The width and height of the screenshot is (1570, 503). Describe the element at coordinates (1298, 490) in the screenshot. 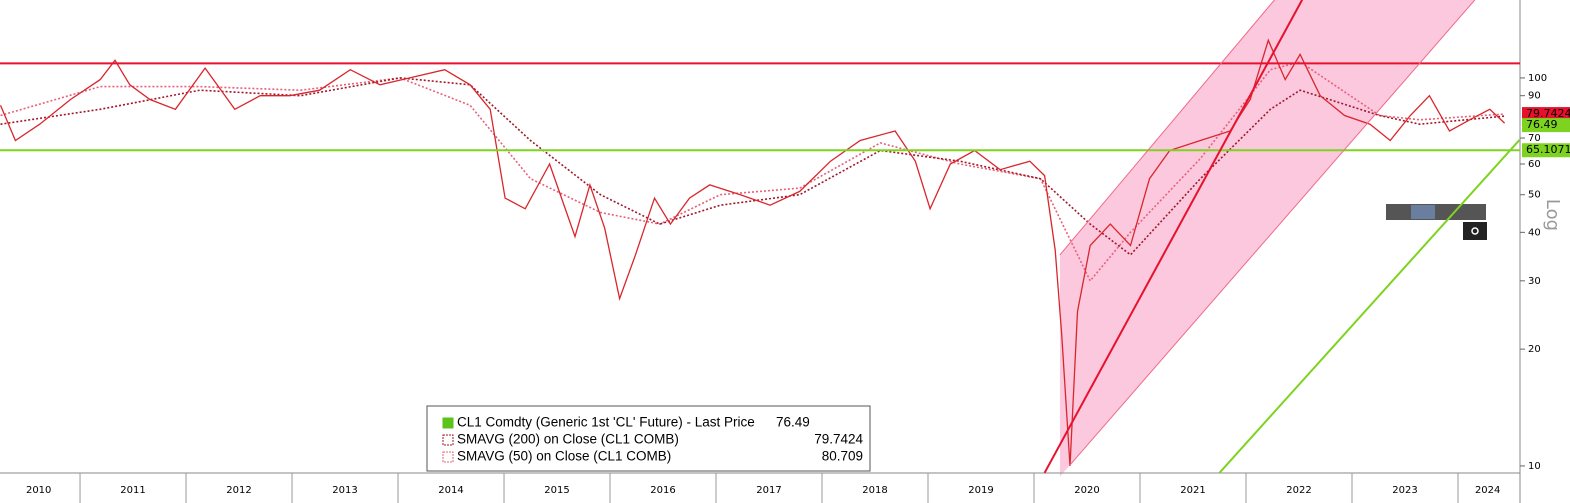

I see `x-tick-label: 2022` at that location.